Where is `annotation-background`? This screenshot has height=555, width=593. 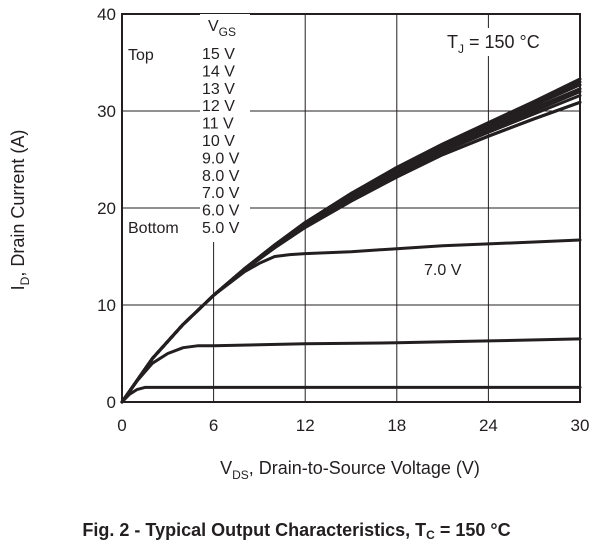
annotation-background is located at coordinates (500, 42).